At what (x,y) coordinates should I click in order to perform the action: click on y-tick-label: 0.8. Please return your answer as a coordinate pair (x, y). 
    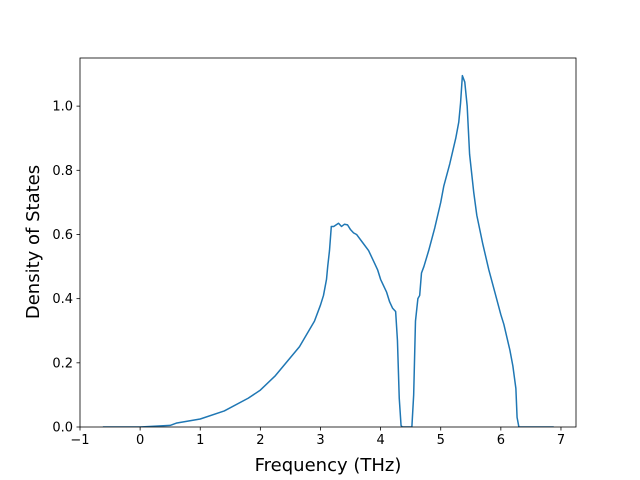
    Looking at the image, I should click on (62, 171).